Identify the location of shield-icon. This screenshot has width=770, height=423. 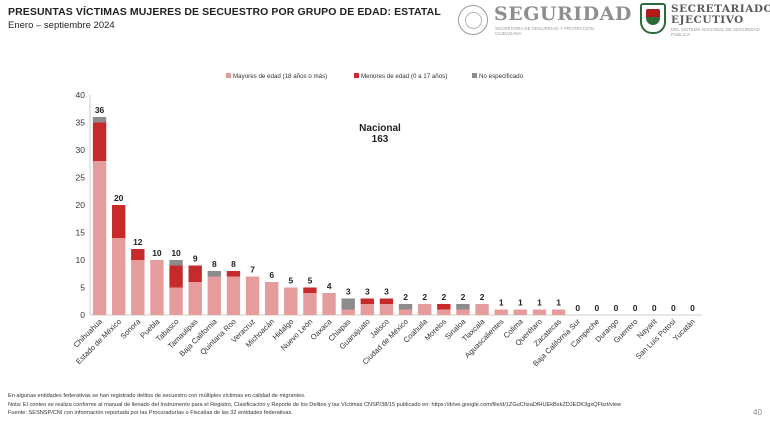
(653, 18).